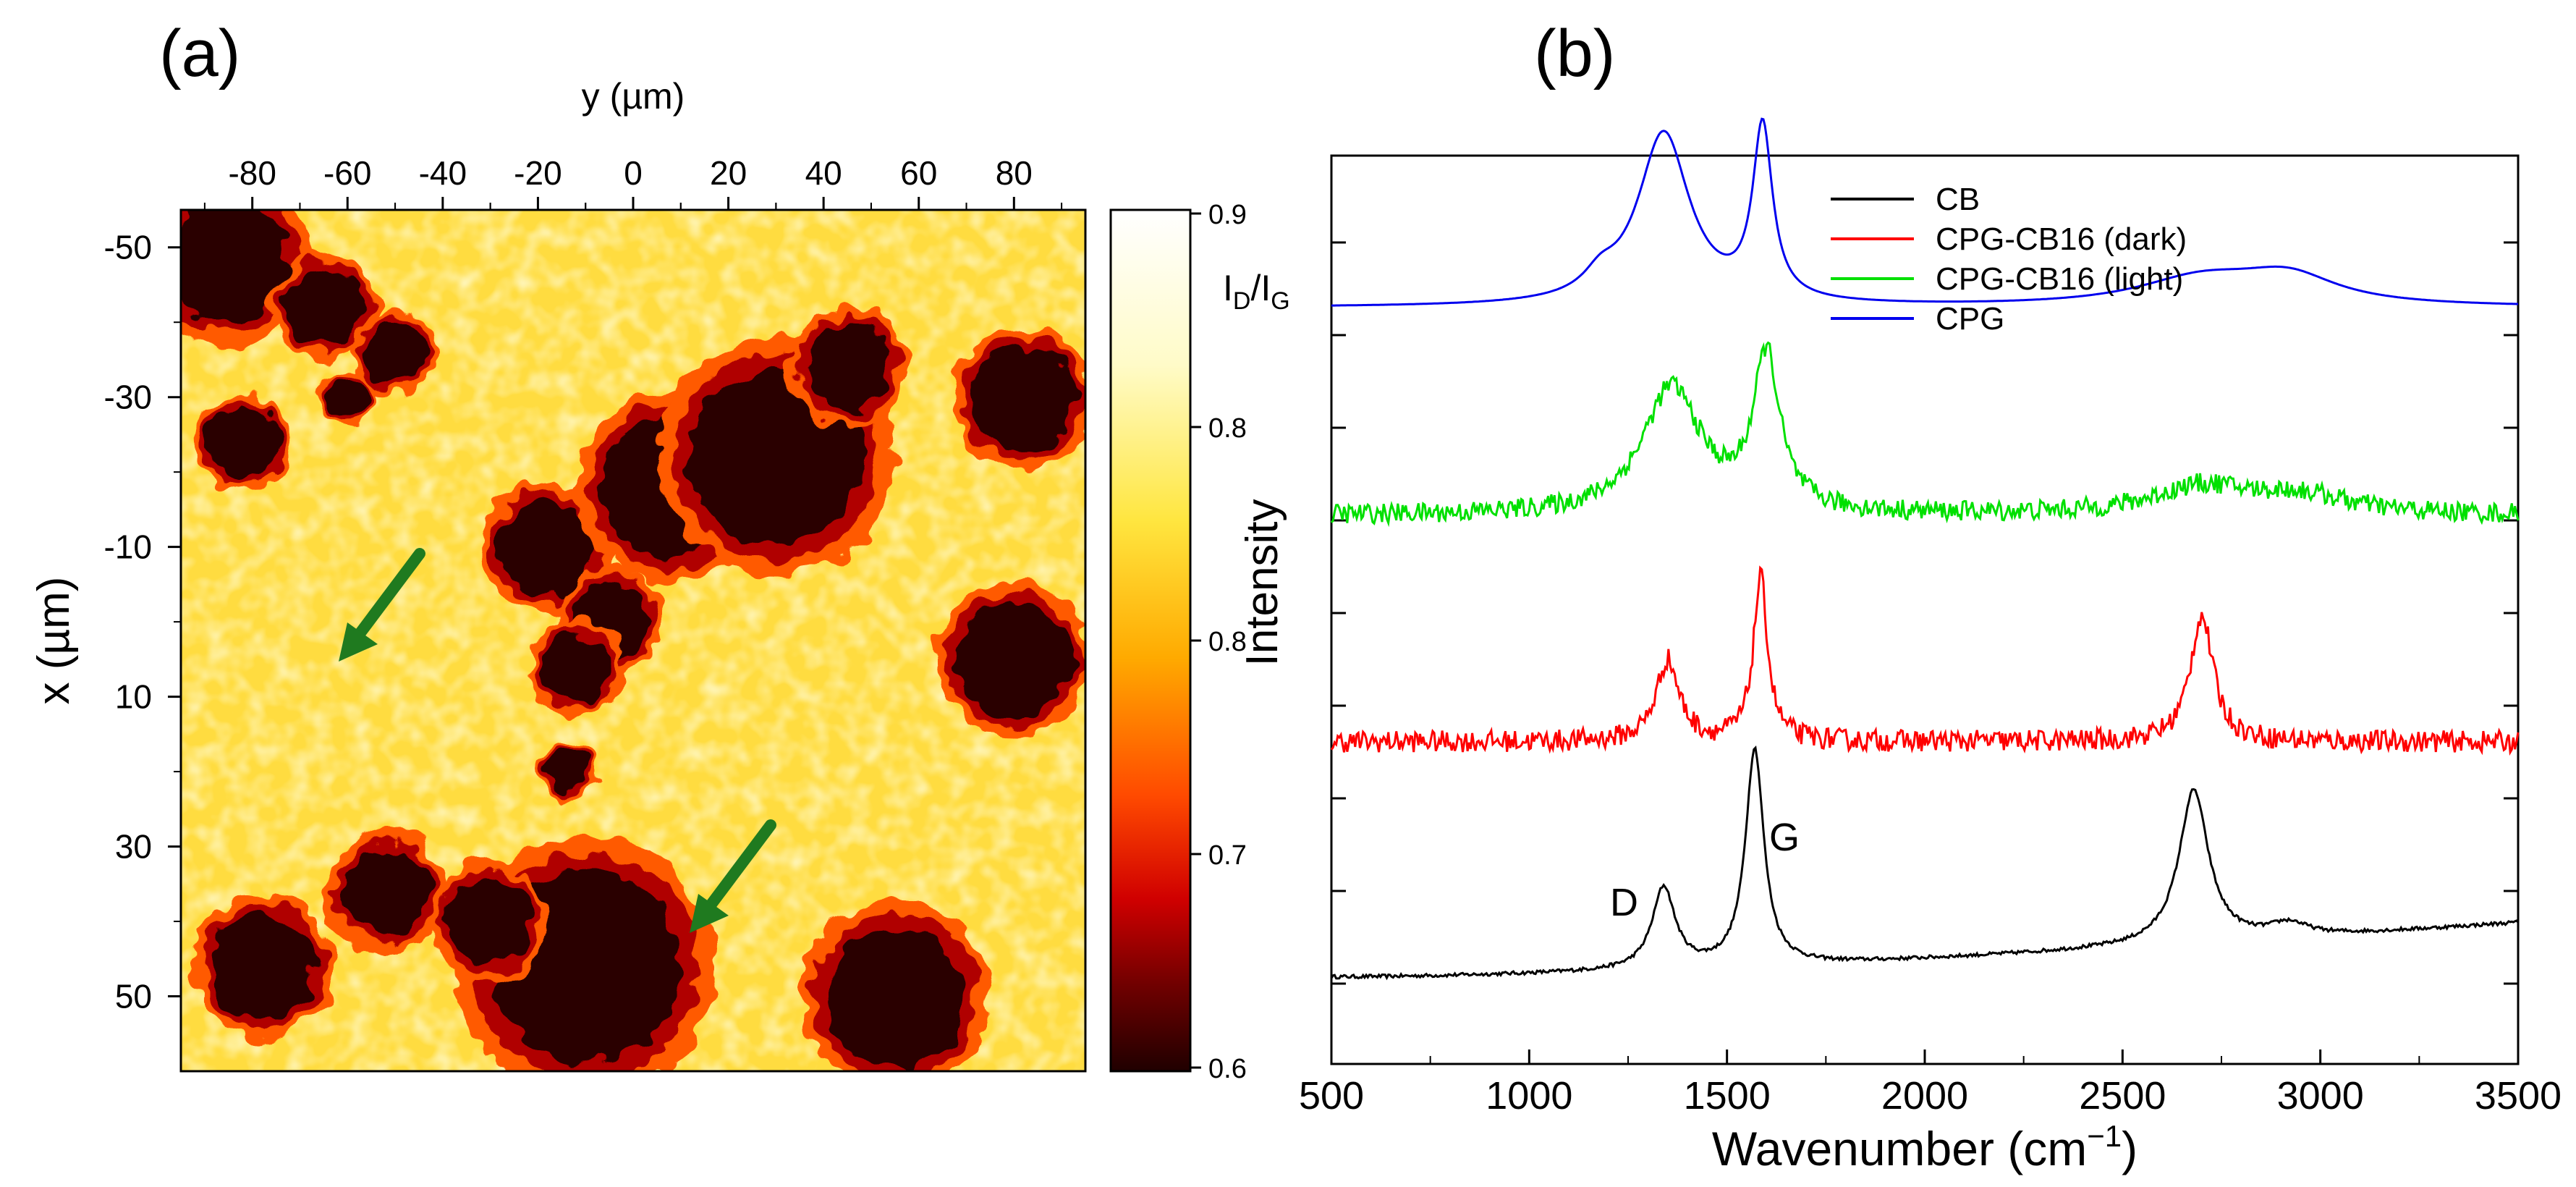 The image size is (2576, 1187). I want to click on x-tick-label: 500, so click(1331, 1096).